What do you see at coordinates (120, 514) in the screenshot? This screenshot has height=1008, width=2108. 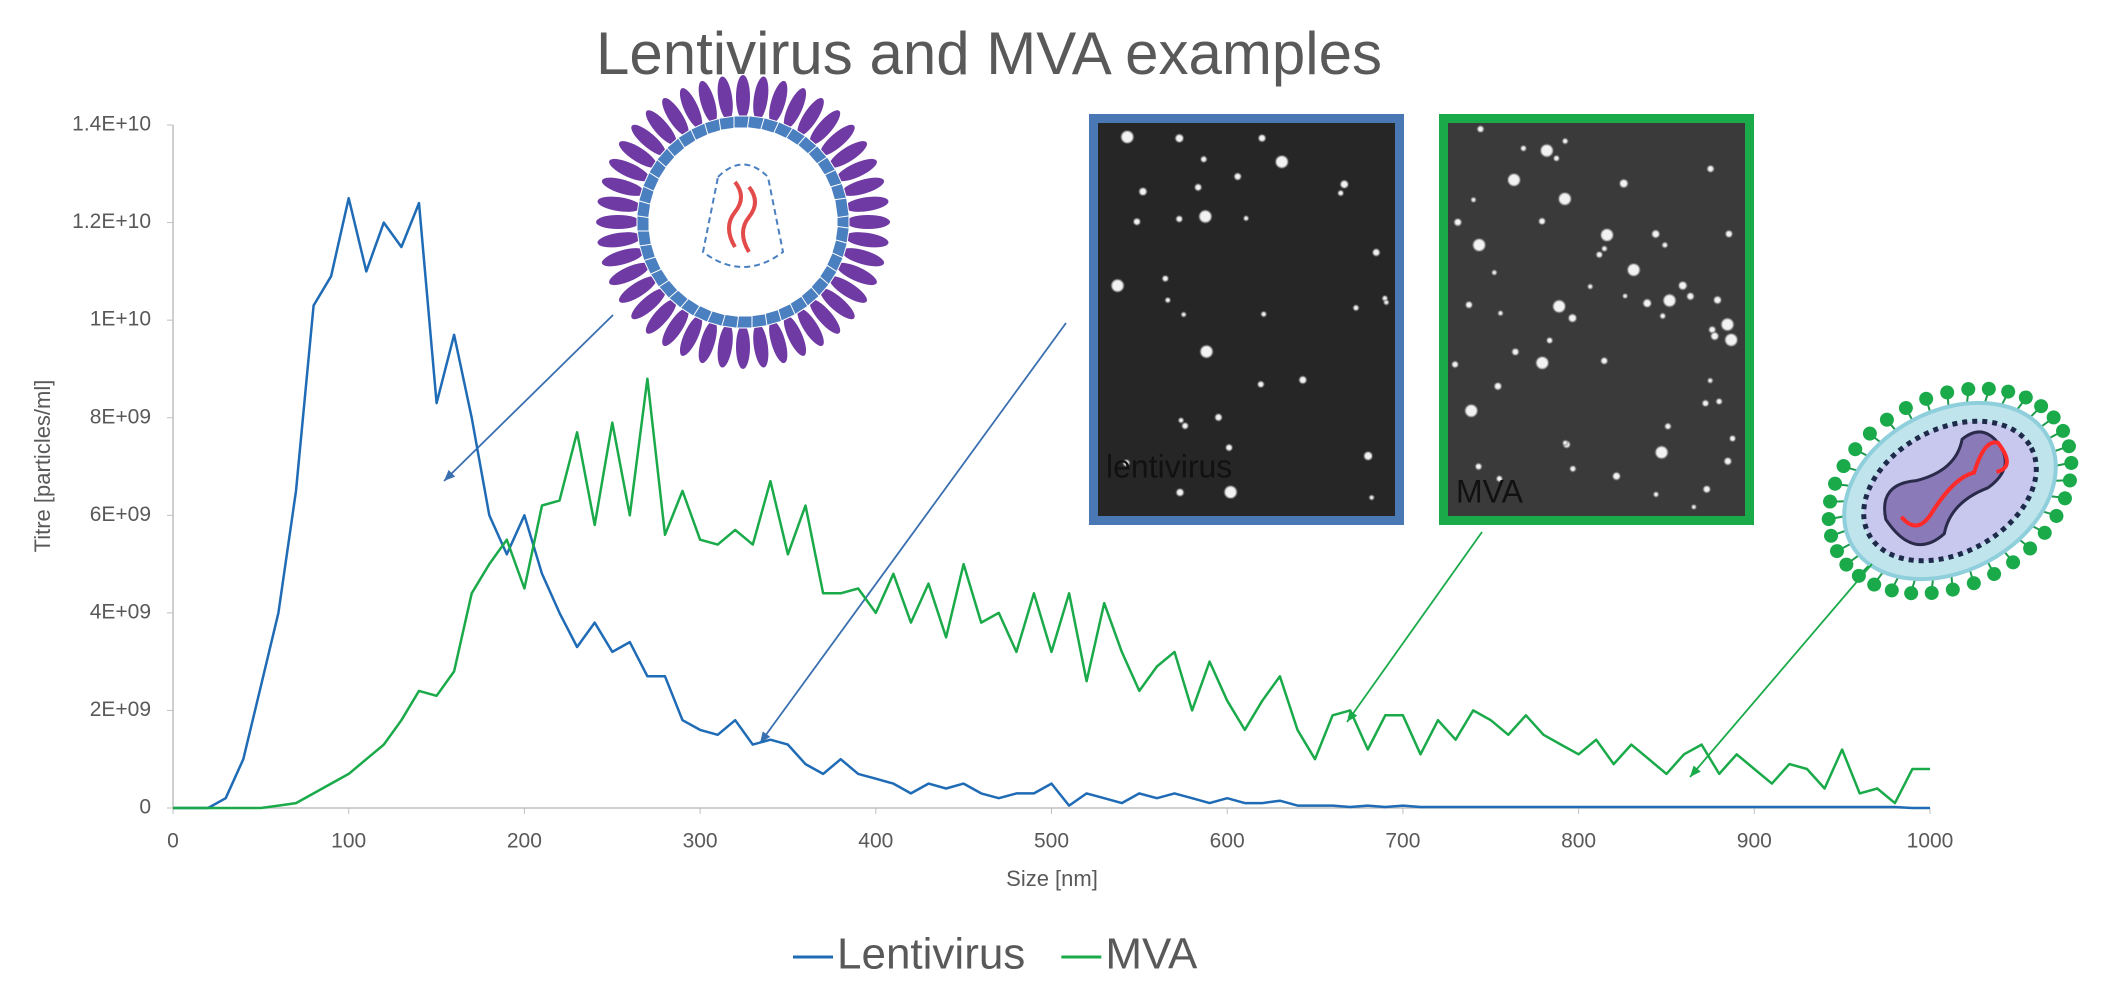 I see `y-tick-label: 6E+09` at bounding box center [120, 514].